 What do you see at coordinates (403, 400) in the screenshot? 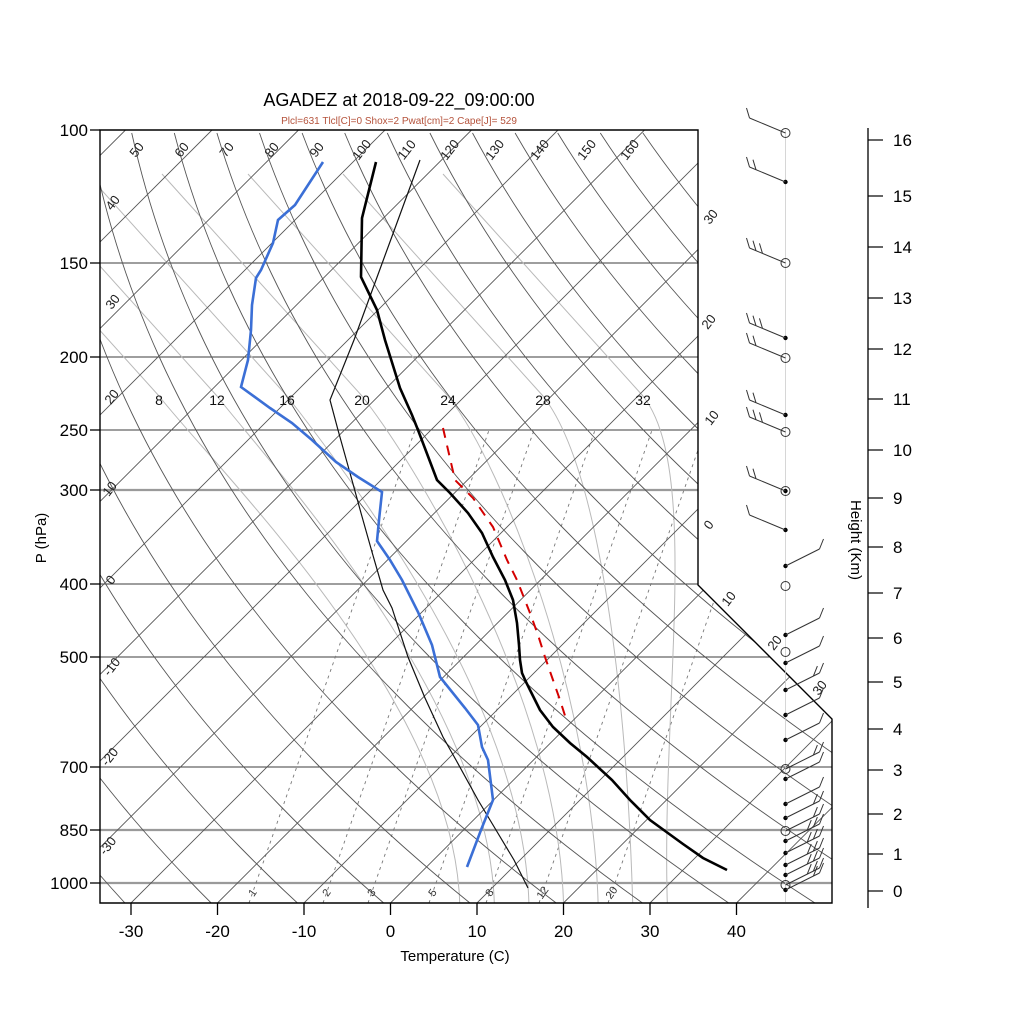
I see `moist-adiabat-labels: 8 12 16 20 24 28 32` at bounding box center [403, 400].